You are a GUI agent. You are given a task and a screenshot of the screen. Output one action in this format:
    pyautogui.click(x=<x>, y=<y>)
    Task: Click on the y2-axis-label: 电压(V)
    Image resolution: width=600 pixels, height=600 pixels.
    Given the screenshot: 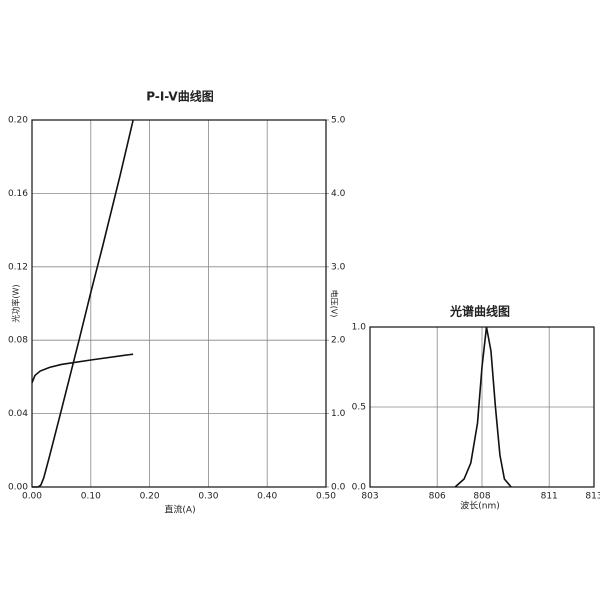 What is the action you would take?
    pyautogui.click(x=335, y=304)
    